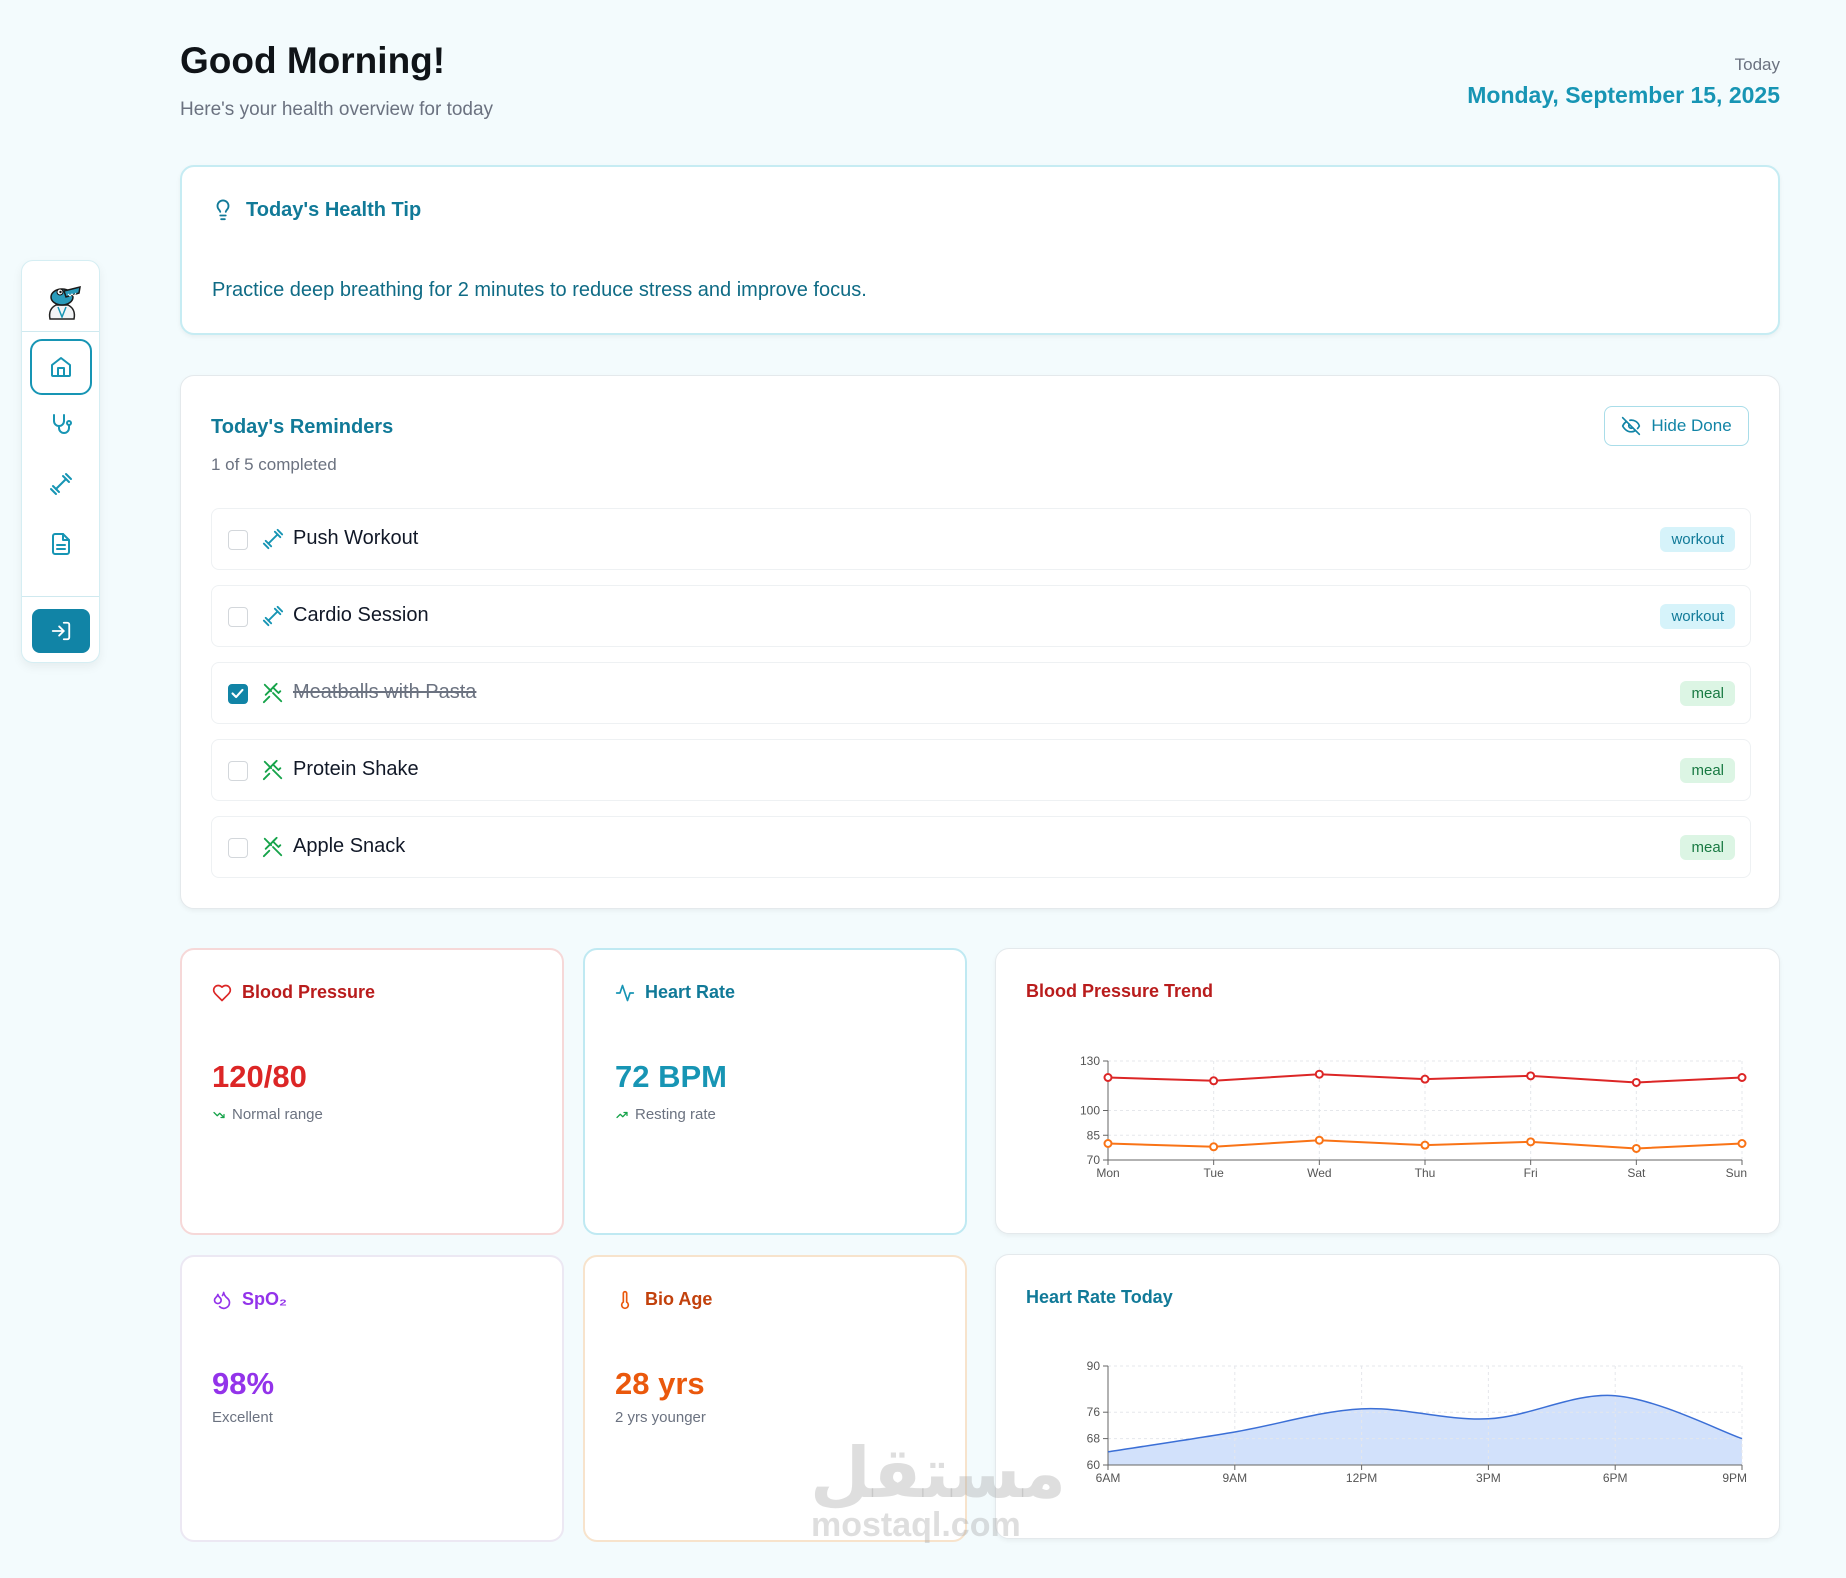 Image resolution: width=1846 pixels, height=1578 pixels. What do you see at coordinates (1361, 1478) in the screenshot?
I see `x-tick-label: 12PM` at bounding box center [1361, 1478].